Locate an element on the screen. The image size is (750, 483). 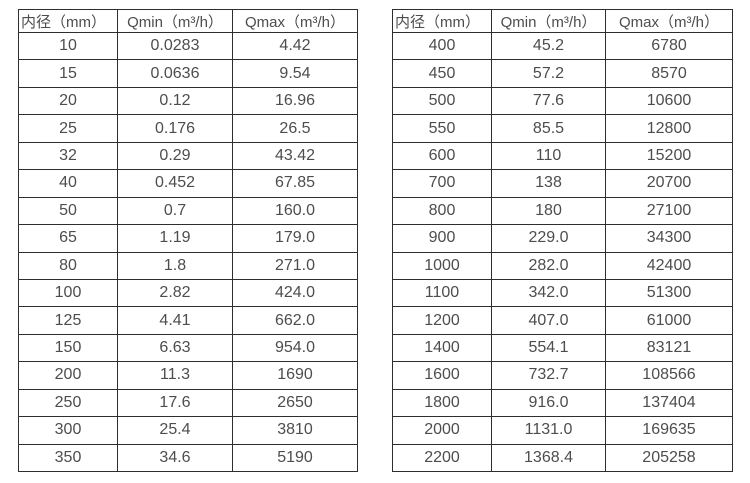
table-row: 65 1.19 179.0 is located at coordinates (188, 238).